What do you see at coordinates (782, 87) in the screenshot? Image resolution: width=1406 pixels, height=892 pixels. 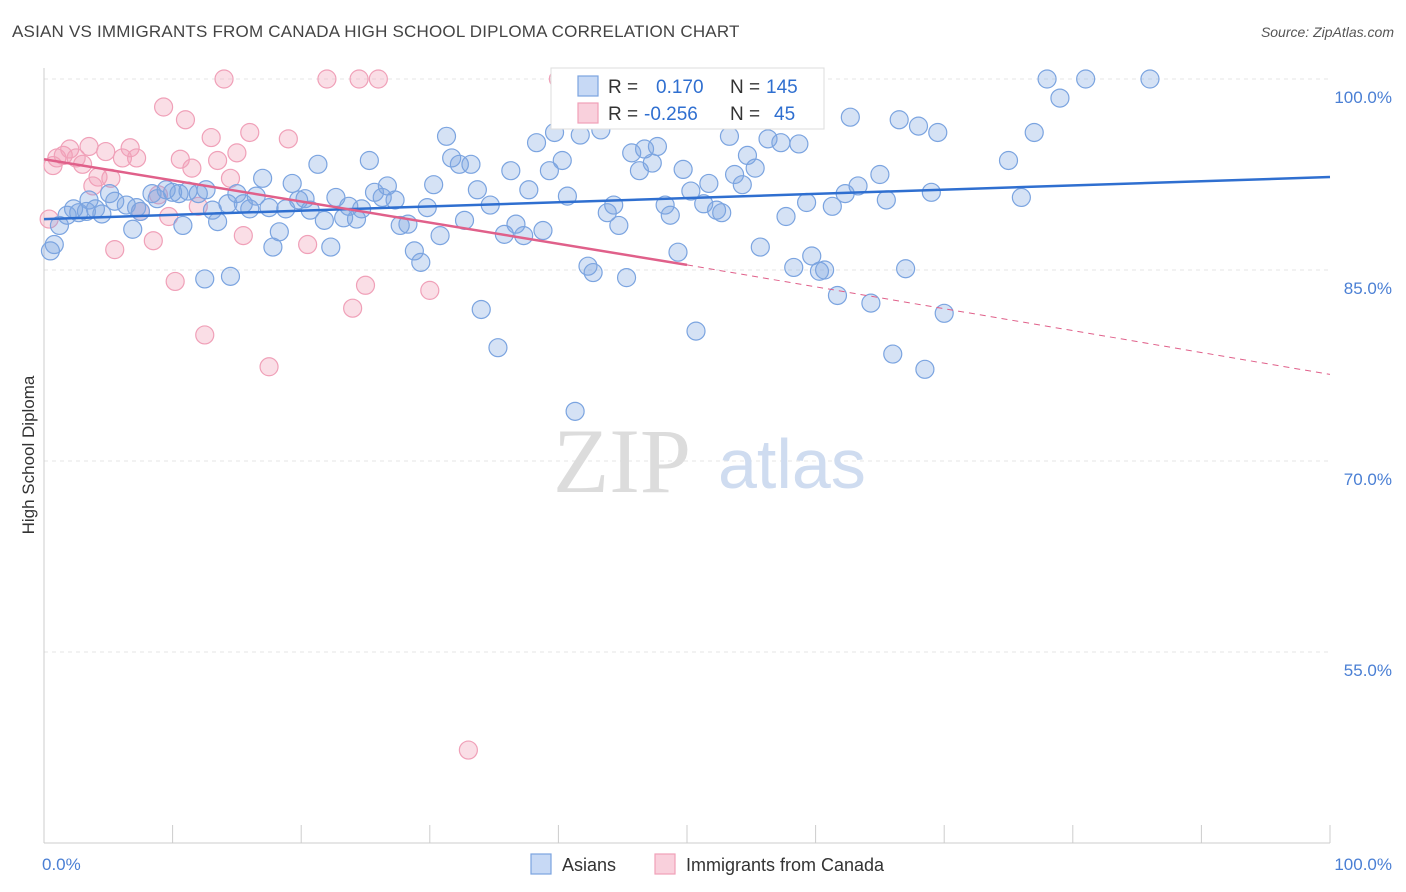 I see `legend-n-value-asians: 145` at bounding box center [782, 87].